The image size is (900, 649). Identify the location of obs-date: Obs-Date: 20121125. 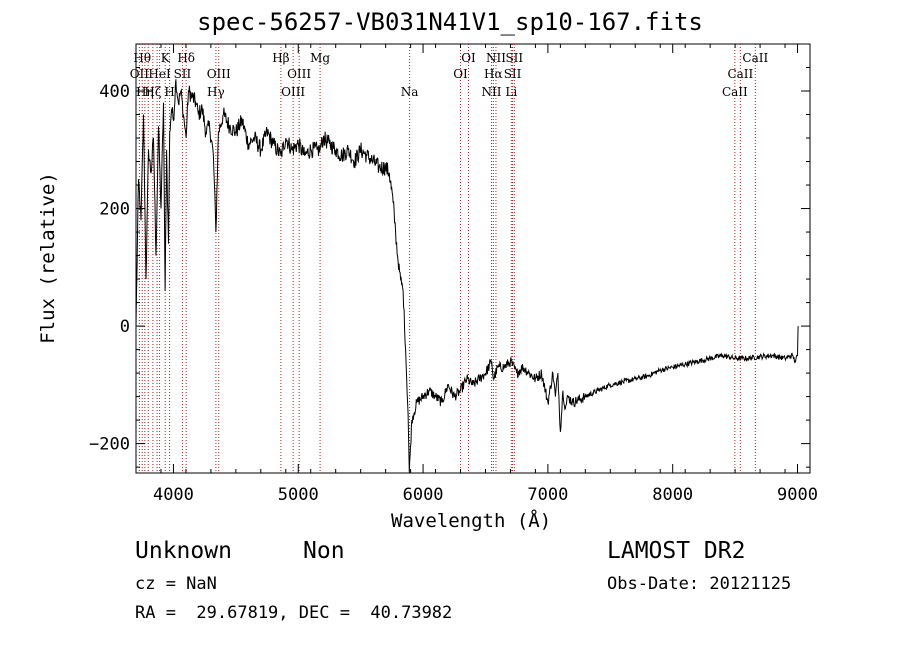
(699, 584).